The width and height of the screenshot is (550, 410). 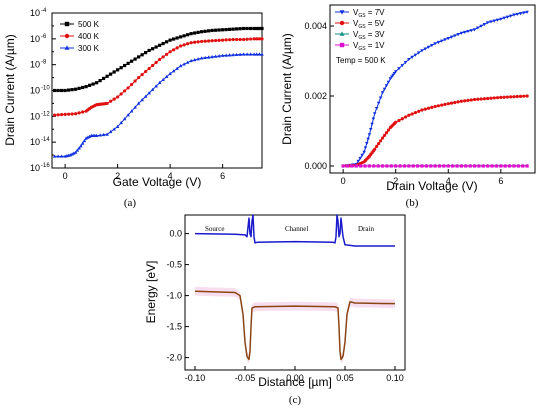 What do you see at coordinates (295, 400) in the screenshot?
I see `panel-c-label: (c)` at bounding box center [295, 400].